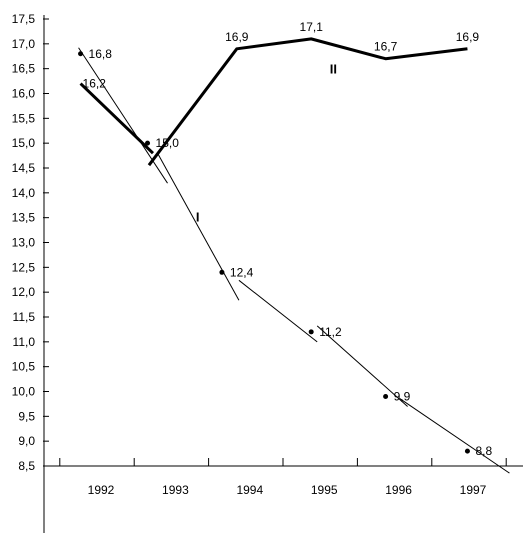 The height and width of the screenshot is (543, 528). Describe the element at coordinates (483, 451) in the screenshot. I see `series-I-data-label: 8,8` at that location.